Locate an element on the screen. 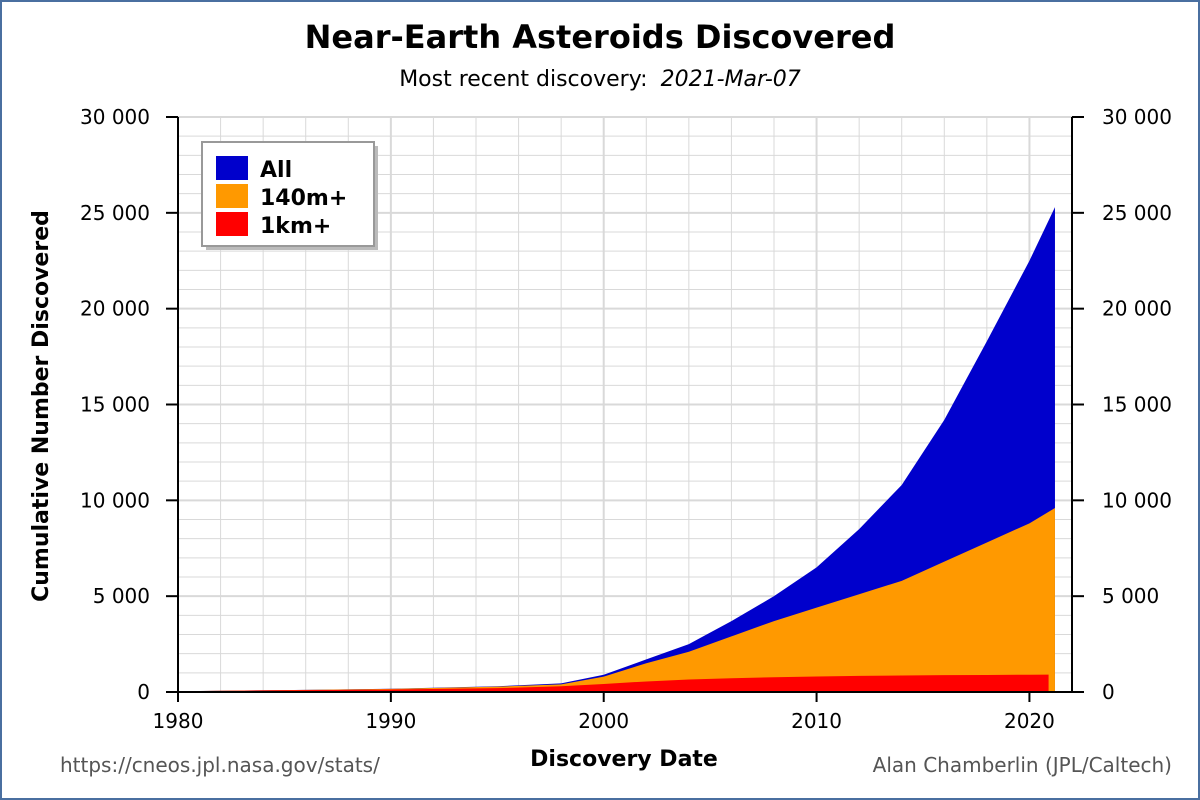  legend-swatch-all is located at coordinates (232, 168).